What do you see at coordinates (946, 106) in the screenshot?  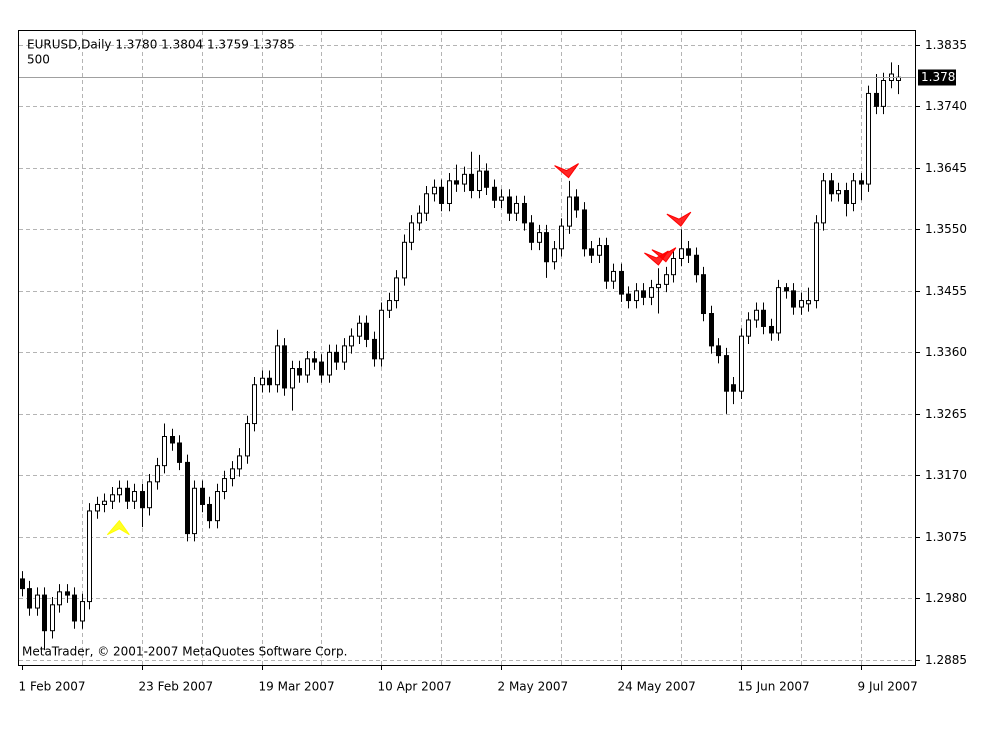 I see `y-tick-label: 1.3740` at bounding box center [946, 106].